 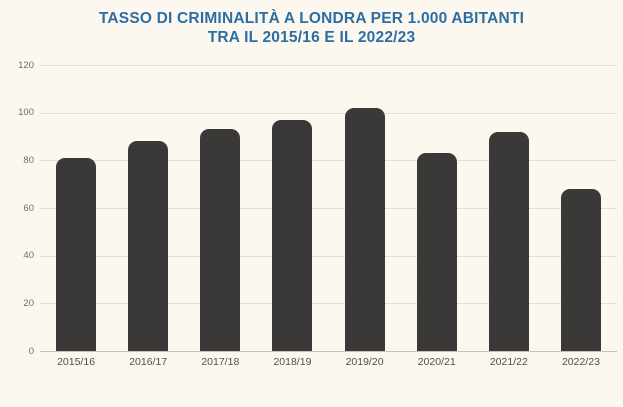 I want to click on y-axis-tick-label: 100, so click(x=26, y=113).